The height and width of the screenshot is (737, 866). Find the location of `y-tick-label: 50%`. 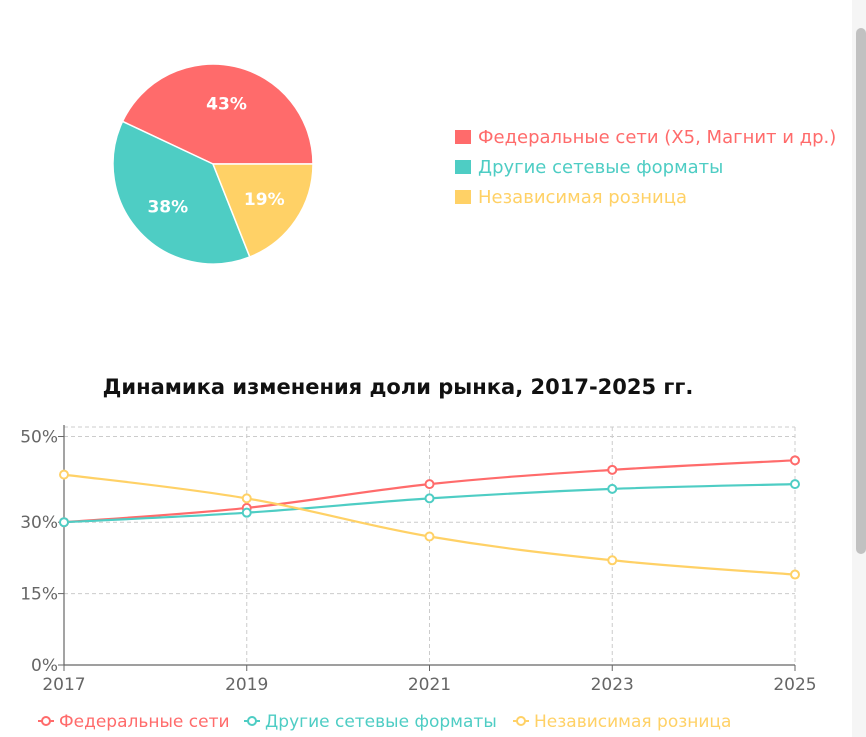

y-tick-label: 50% is located at coordinates (39, 438).